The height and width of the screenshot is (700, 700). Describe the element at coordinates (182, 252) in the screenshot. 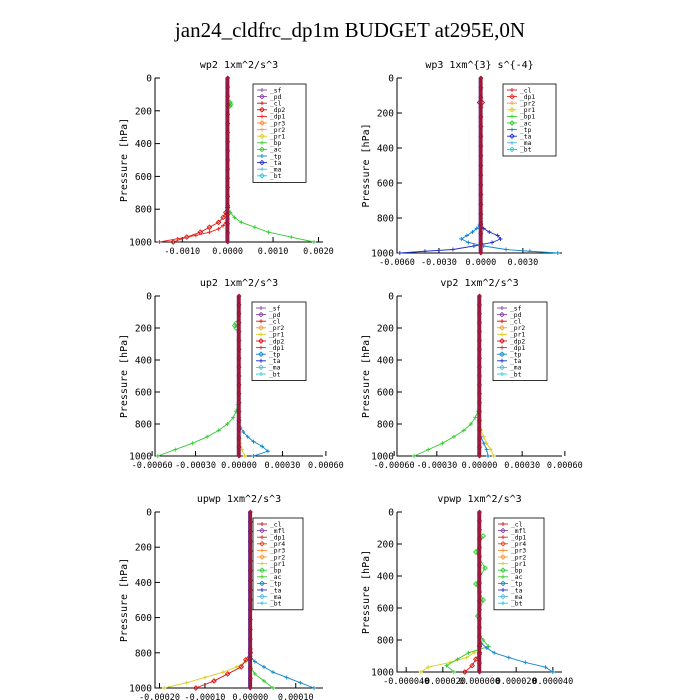

I see `x-tick-label: -0.0010` at that location.